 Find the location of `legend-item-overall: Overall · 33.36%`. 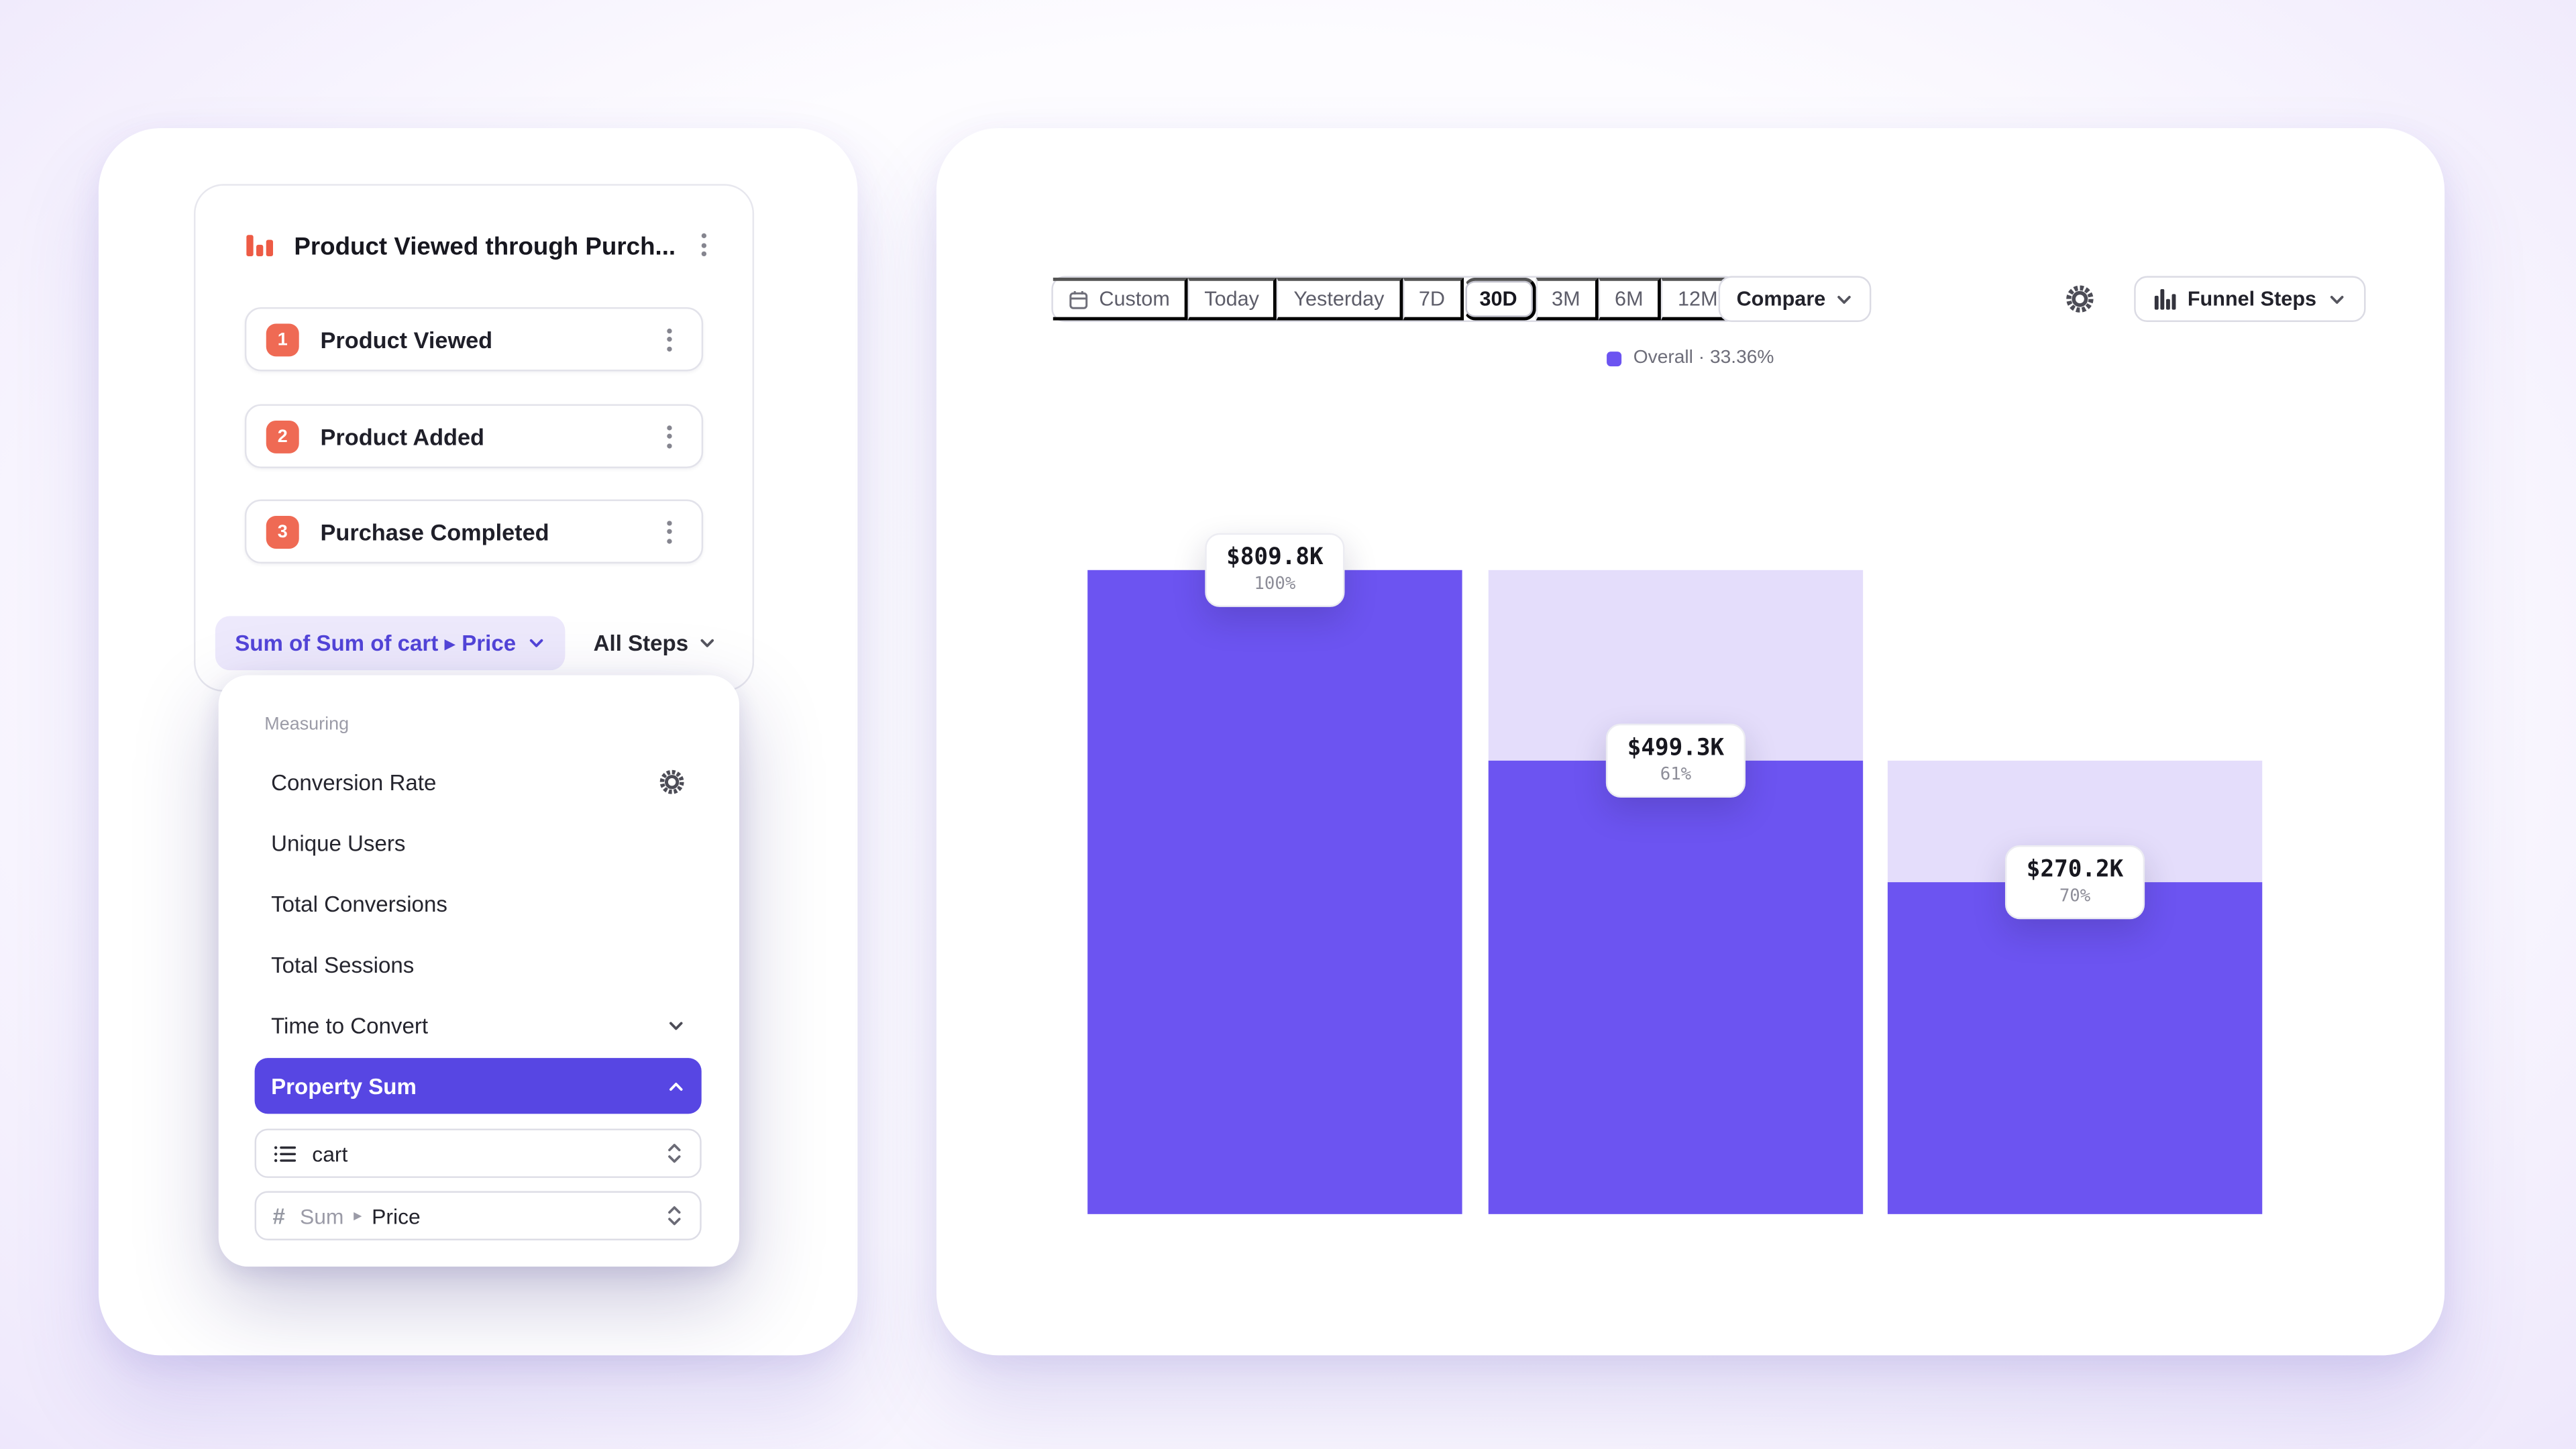

legend-item-overall: Overall · 33.36% is located at coordinates (1690, 358).